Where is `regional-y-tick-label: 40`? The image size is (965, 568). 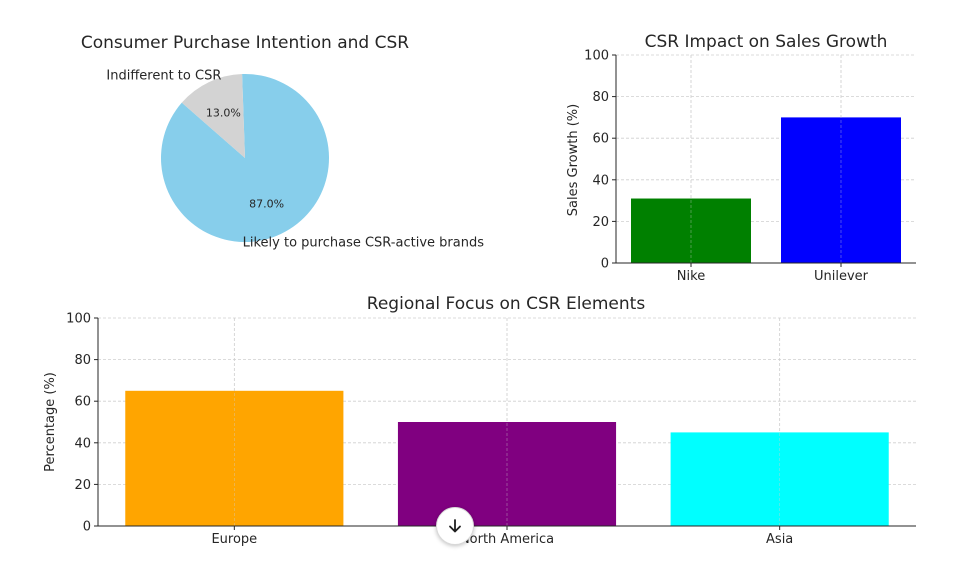
regional-y-tick-label: 40 is located at coordinates (82, 443).